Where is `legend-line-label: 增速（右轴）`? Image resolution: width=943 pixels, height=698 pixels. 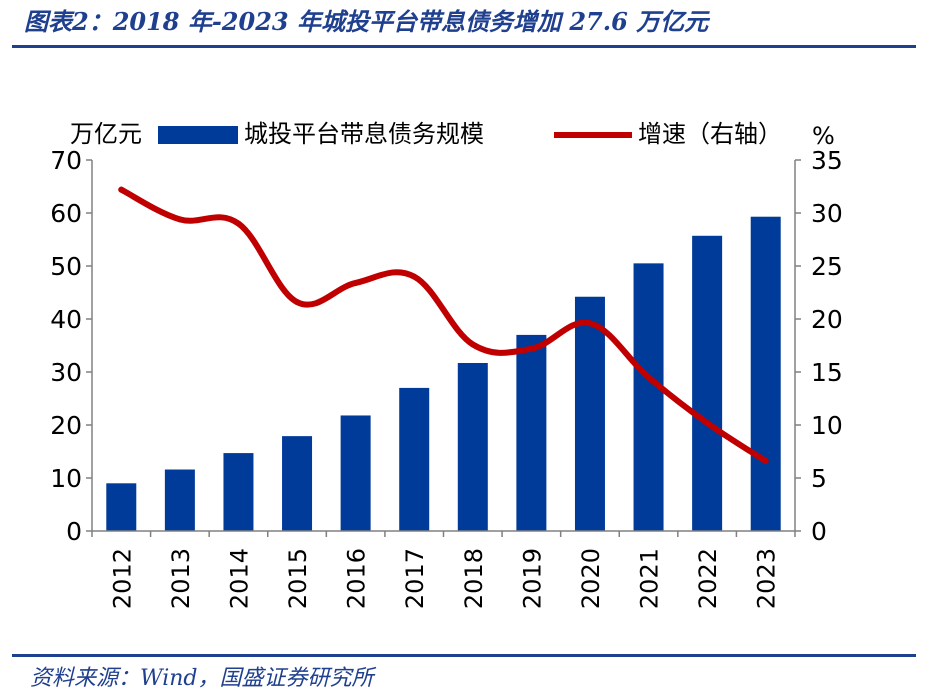 legend-line-label: 增速（右轴） is located at coordinates (710, 134).